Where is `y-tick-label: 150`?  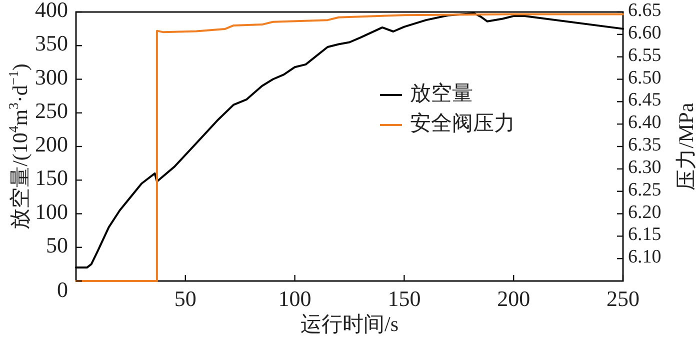 y-tick-label: 150 is located at coordinates (51, 177).